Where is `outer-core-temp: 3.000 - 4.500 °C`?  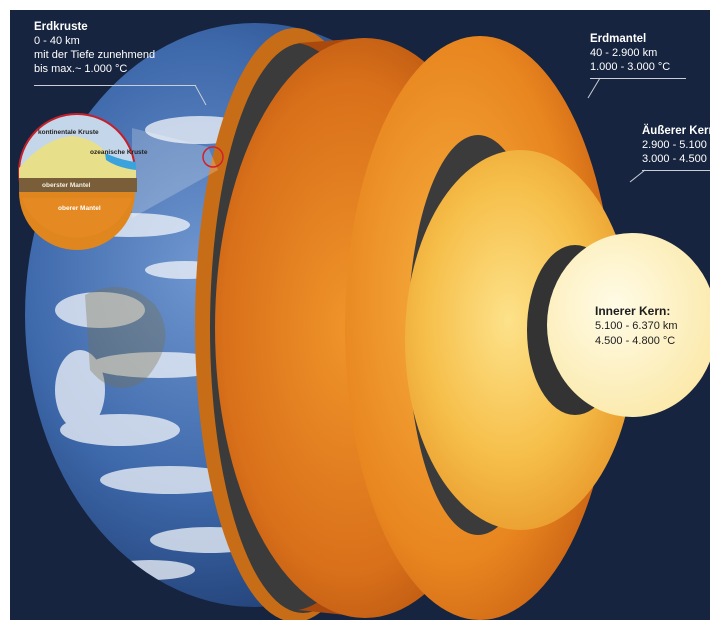
outer-core-temp: 3.000 - 4.500 °C is located at coordinates (676, 159).